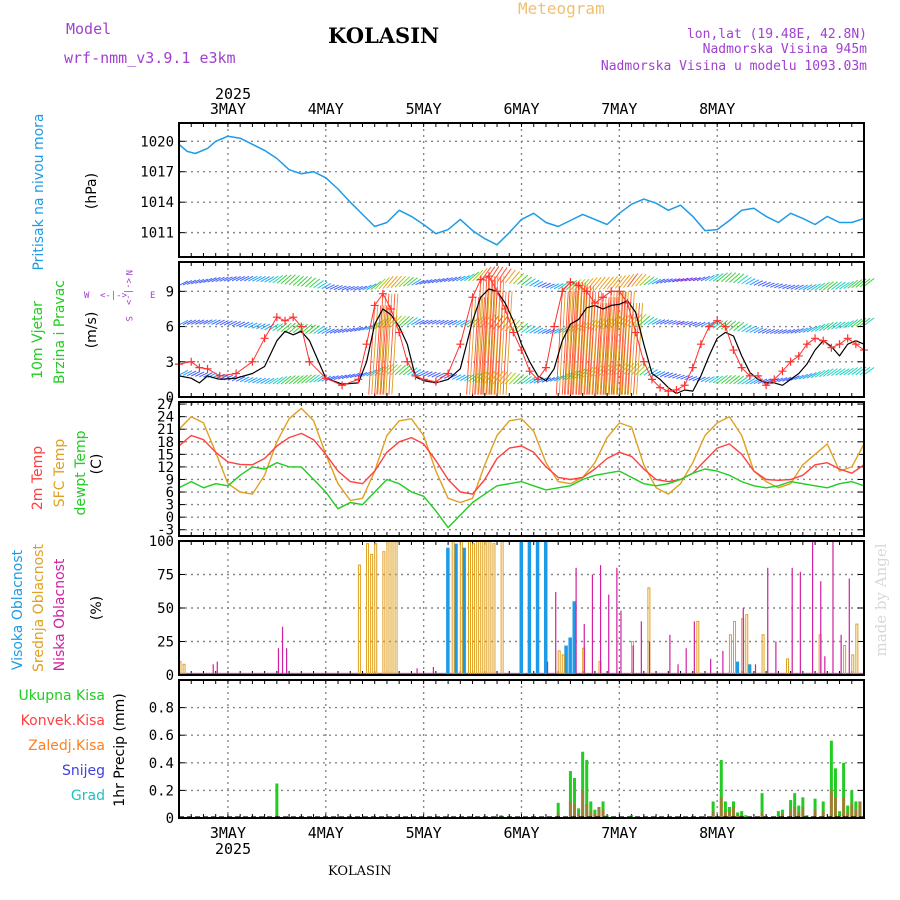  What do you see at coordinates (18, 609) in the screenshot?
I see `cloud-high-title: Visoka Oblacnost` at bounding box center [18, 609].